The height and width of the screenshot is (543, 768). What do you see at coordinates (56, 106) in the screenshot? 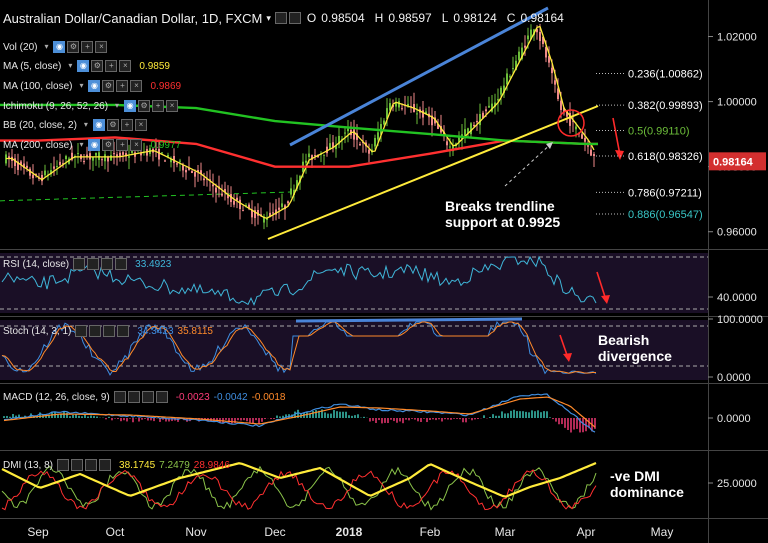
I see `indicator-name: Ichimoku (9, 26, 52, 26)` at bounding box center [56, 106].